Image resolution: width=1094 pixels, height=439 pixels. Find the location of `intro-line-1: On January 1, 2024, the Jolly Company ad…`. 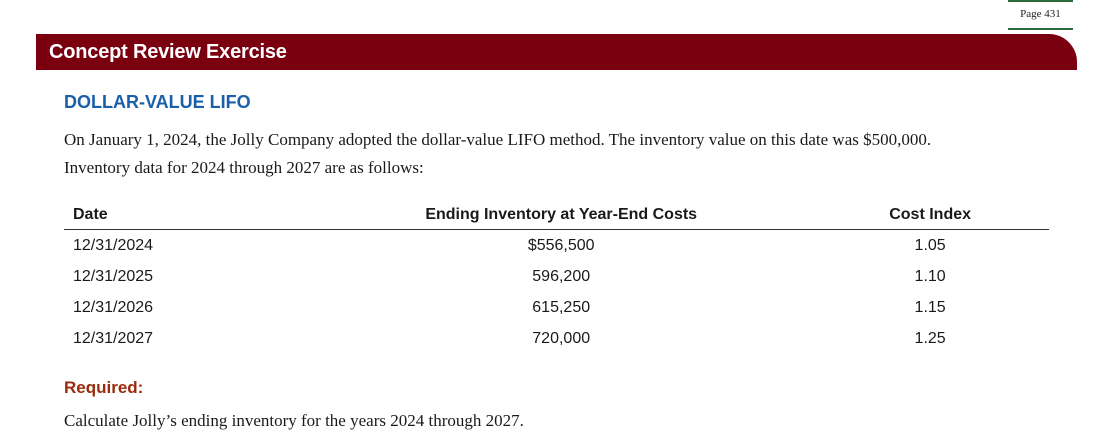

intro-line-1: On January 1, 2024, the Jolly Company ad… is located at coordinates (498, 139).